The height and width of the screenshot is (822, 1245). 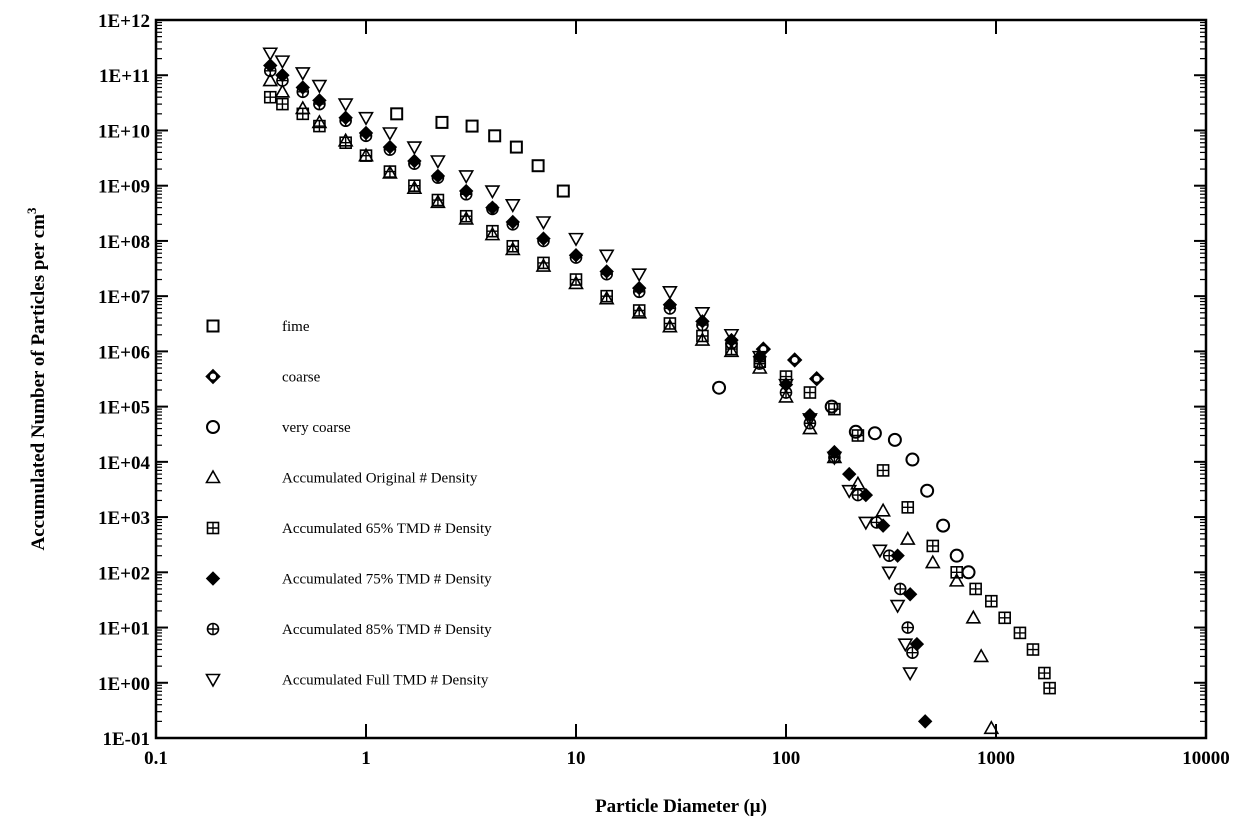 What do you see at coordinates (124, 408) in the screenshot?
I see `y-tick-label: 1E+05` at bounding box center [124, 408].